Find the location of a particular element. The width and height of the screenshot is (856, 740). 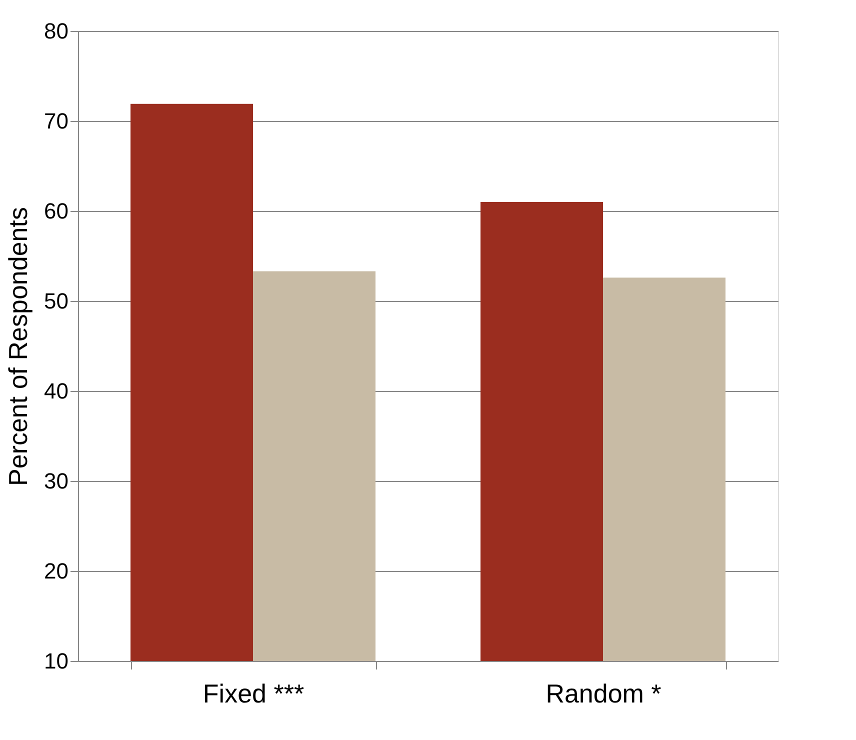

y-tick-label: 50 is located at coordinates (56, 301).